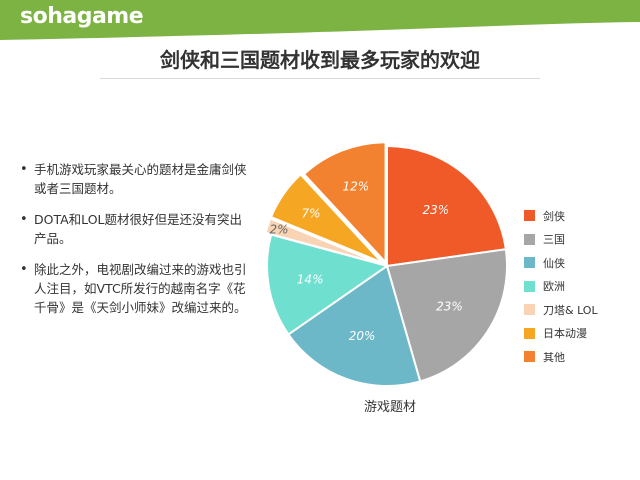  I want to click on legend-label: 三国, so click(554, 240).